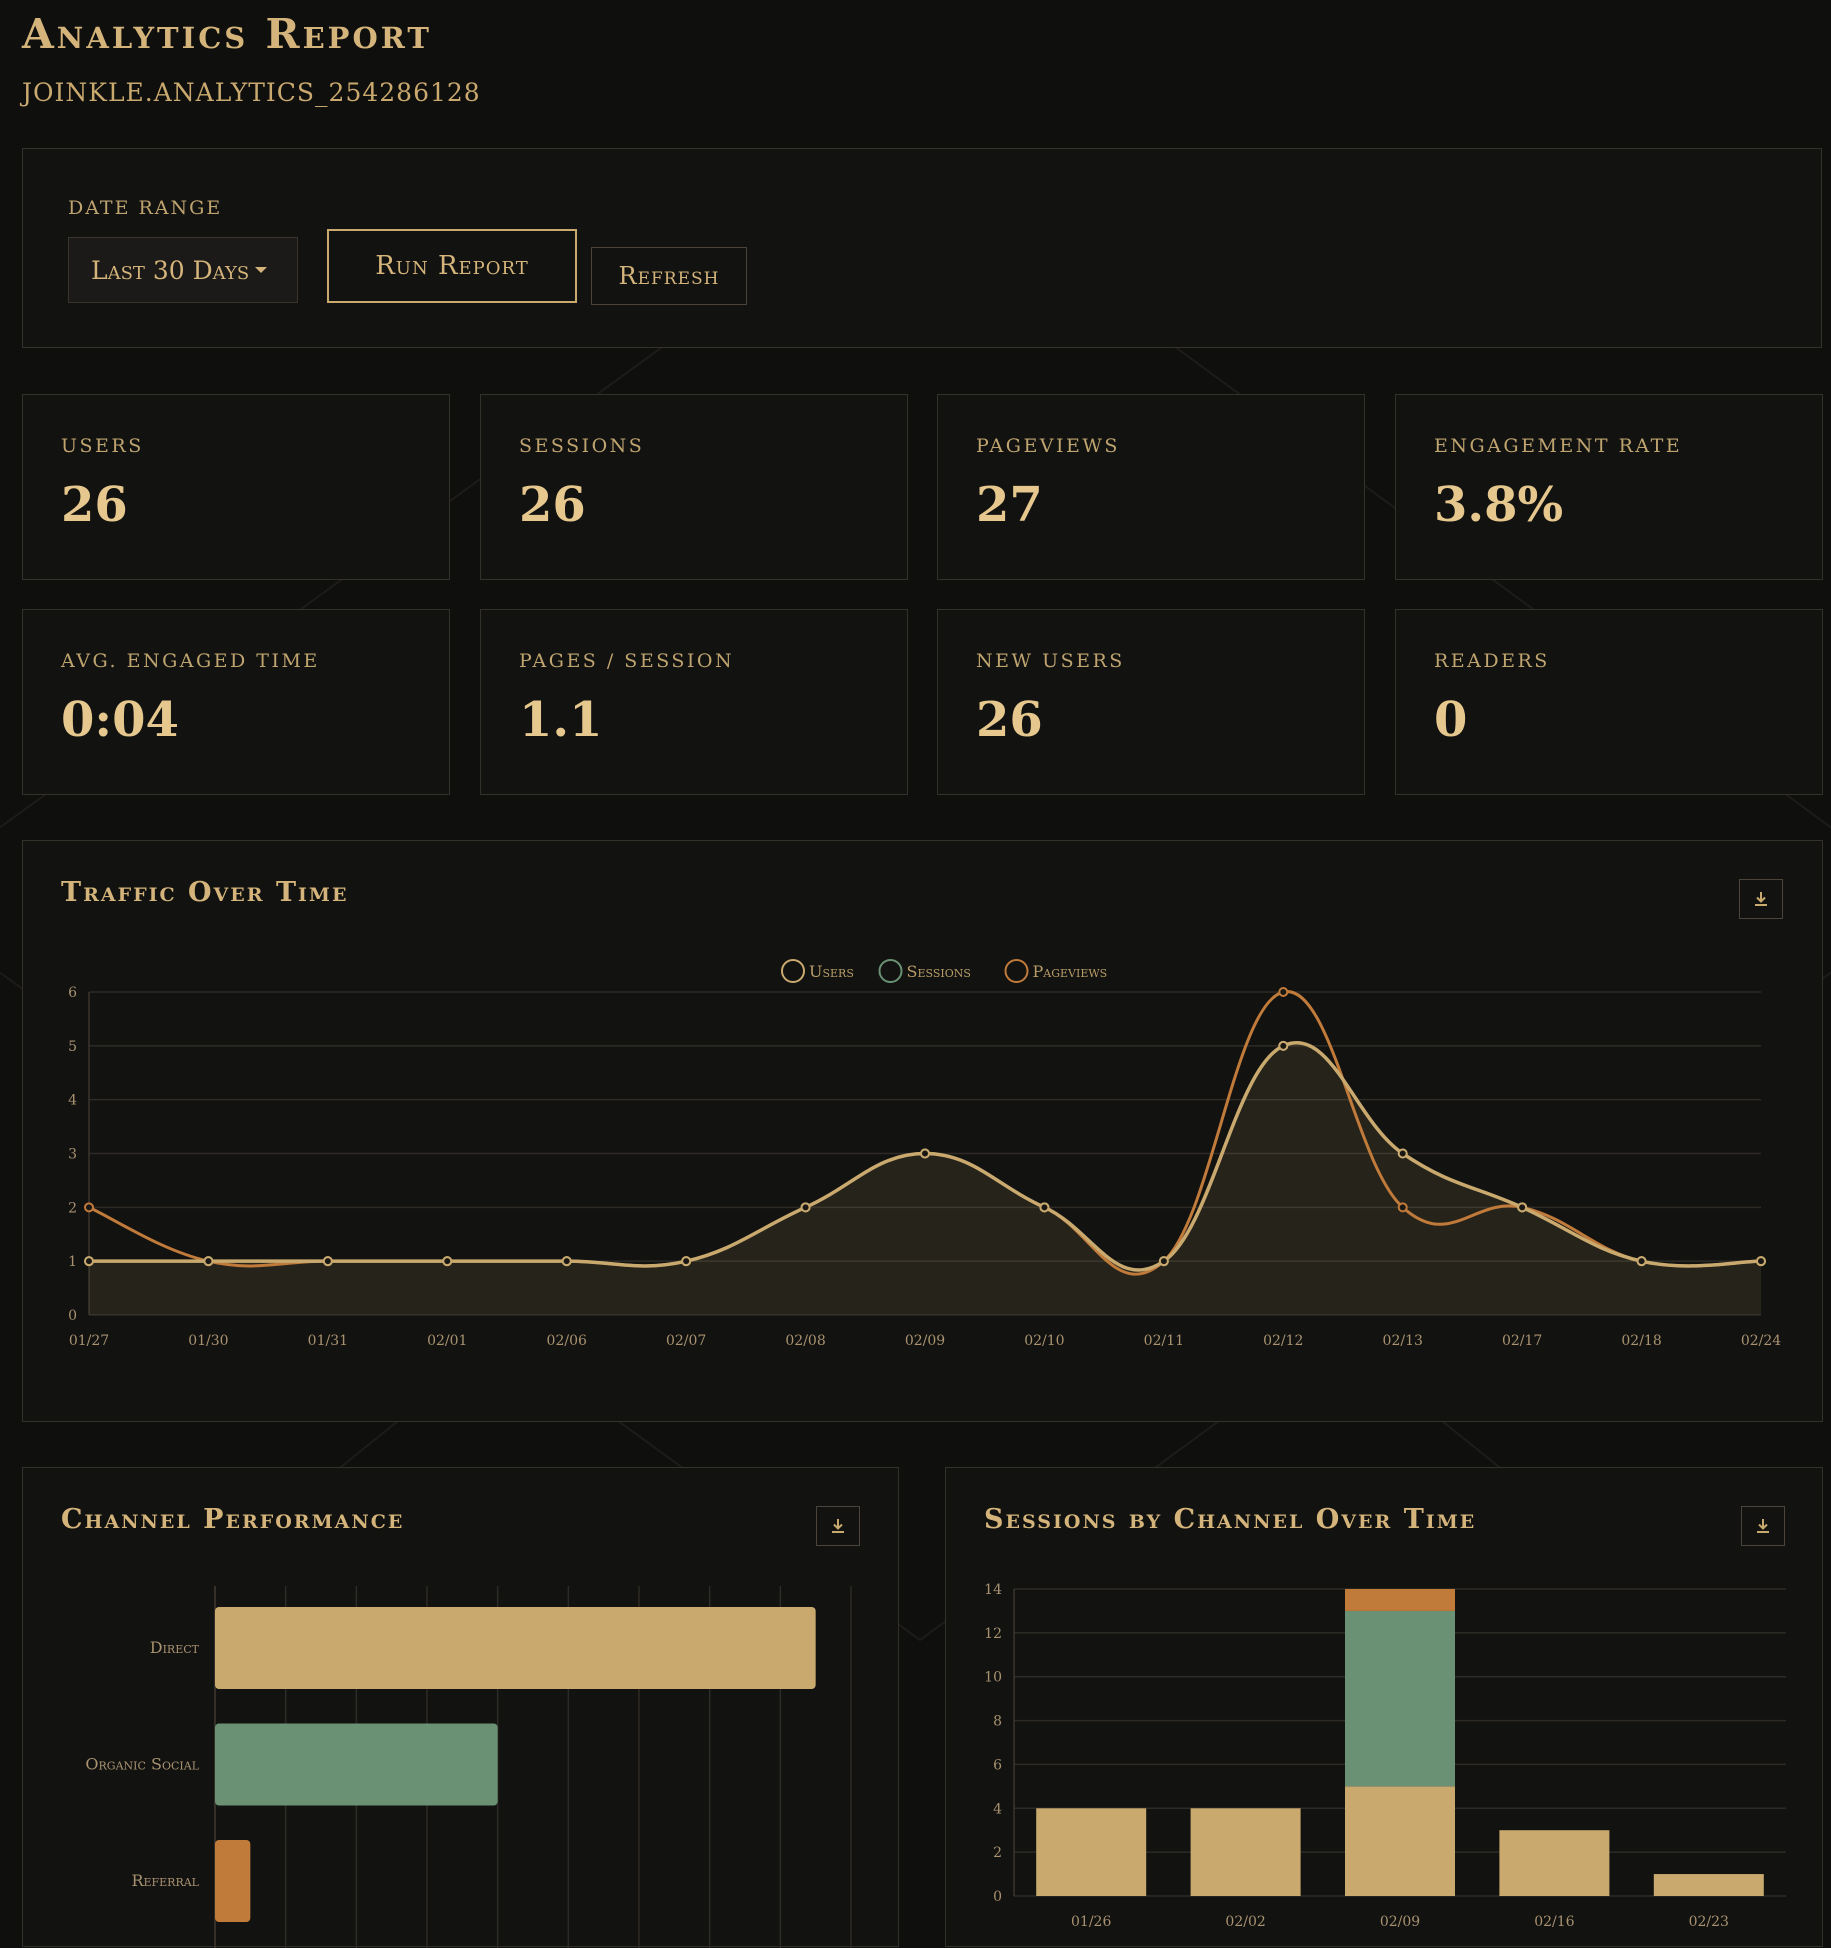 This screenshot has height=1948, width=1831. What do you see at coordinates (1522, 1341) in the screenshot?
I see `x-tick-label: 02/17` at bounding box center [1522, 1341].